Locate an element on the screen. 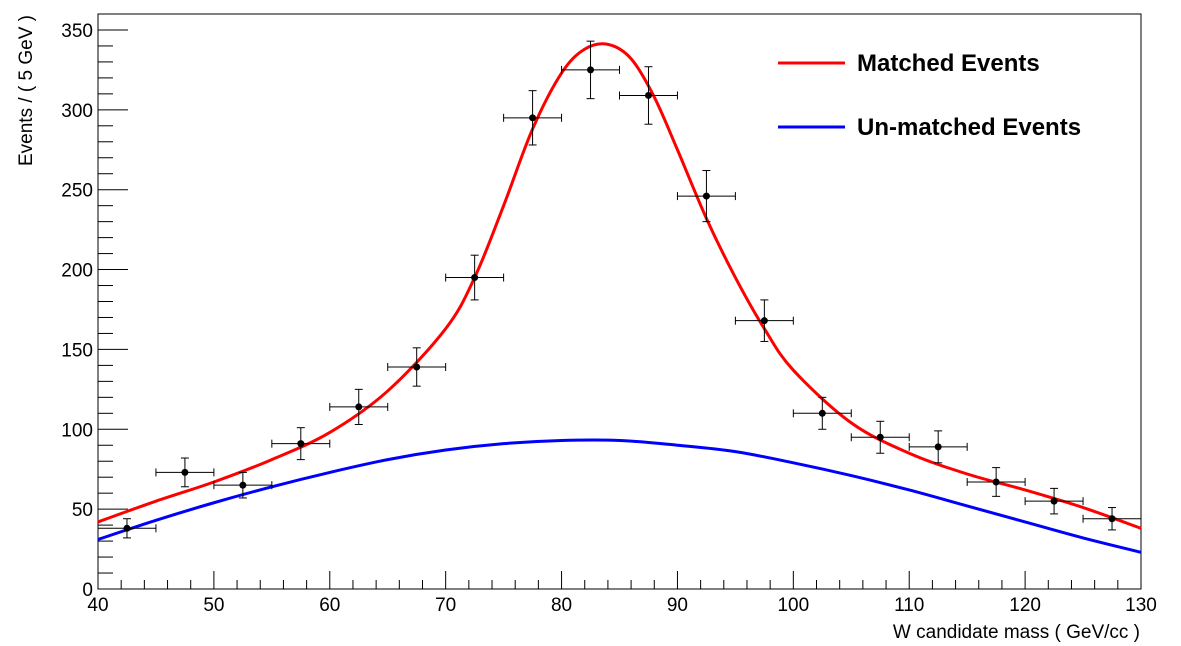  x-tick-label: 60 is located at coordinates (329, 605).